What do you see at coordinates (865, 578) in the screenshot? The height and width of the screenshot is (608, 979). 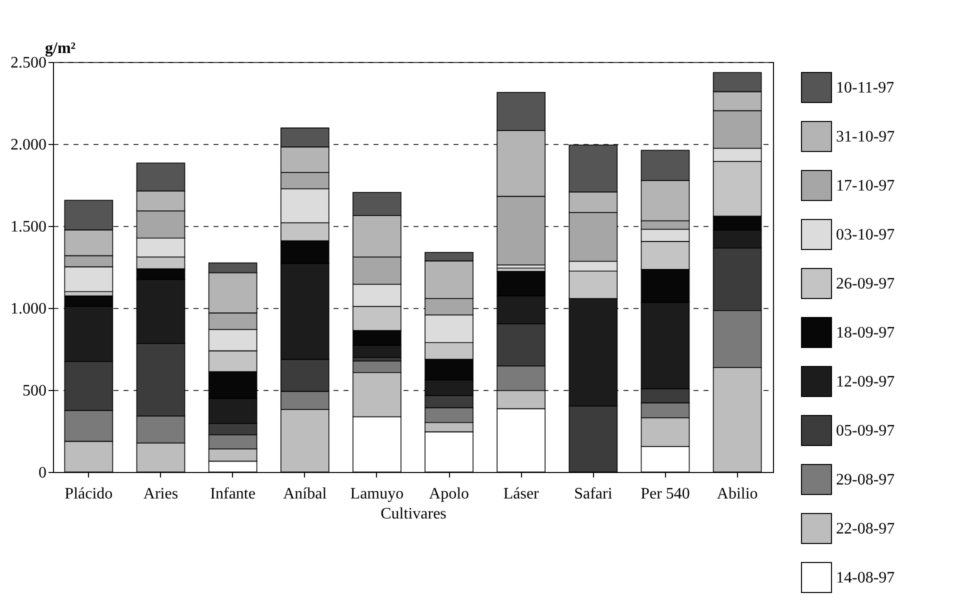 I see `legend-label: 14-08-97` at bounding box center [865, 578].